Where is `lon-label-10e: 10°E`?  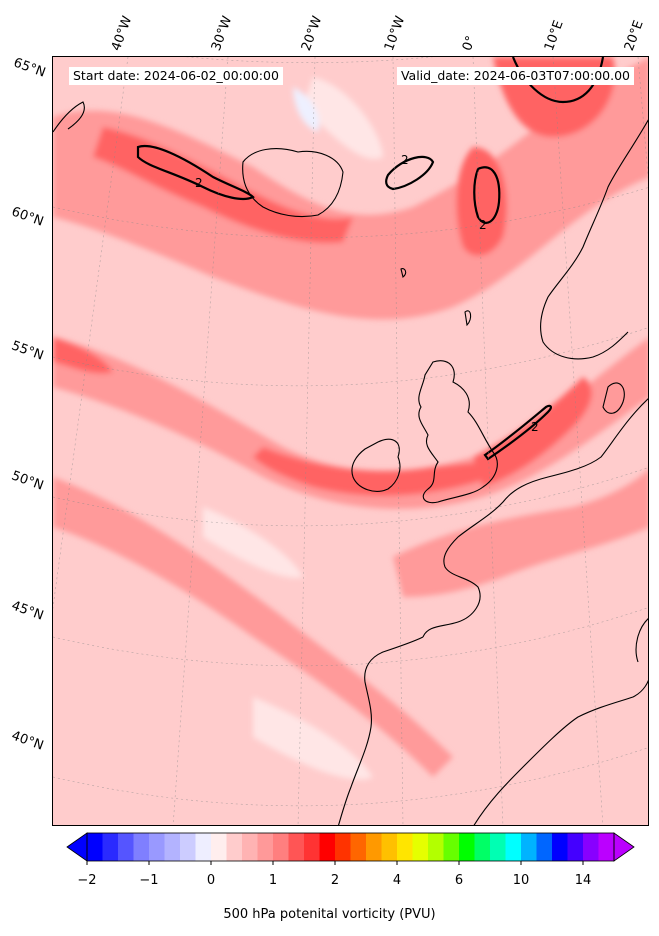 lon-label-10e: 10°E is located at coordinates (554, 35).